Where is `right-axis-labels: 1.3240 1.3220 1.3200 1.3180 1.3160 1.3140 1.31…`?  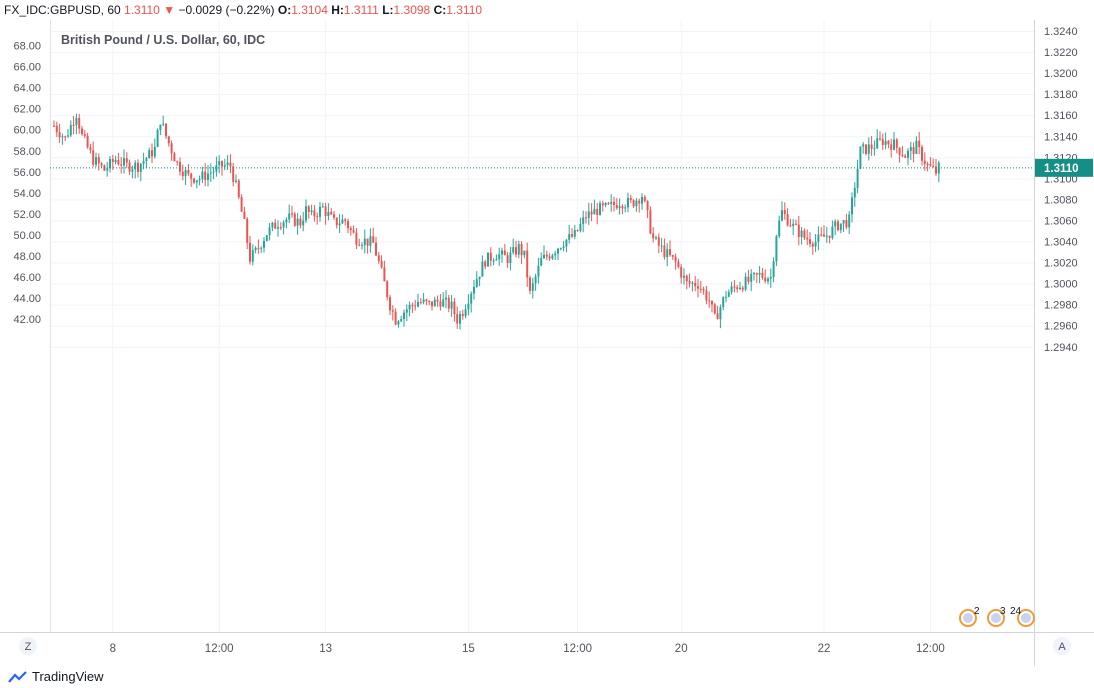 right-axis-labels: 1.3240 1.3220 1.3200 1.3180 1.3160 1.3140 1.31… is located at coordinates (1061, 190).